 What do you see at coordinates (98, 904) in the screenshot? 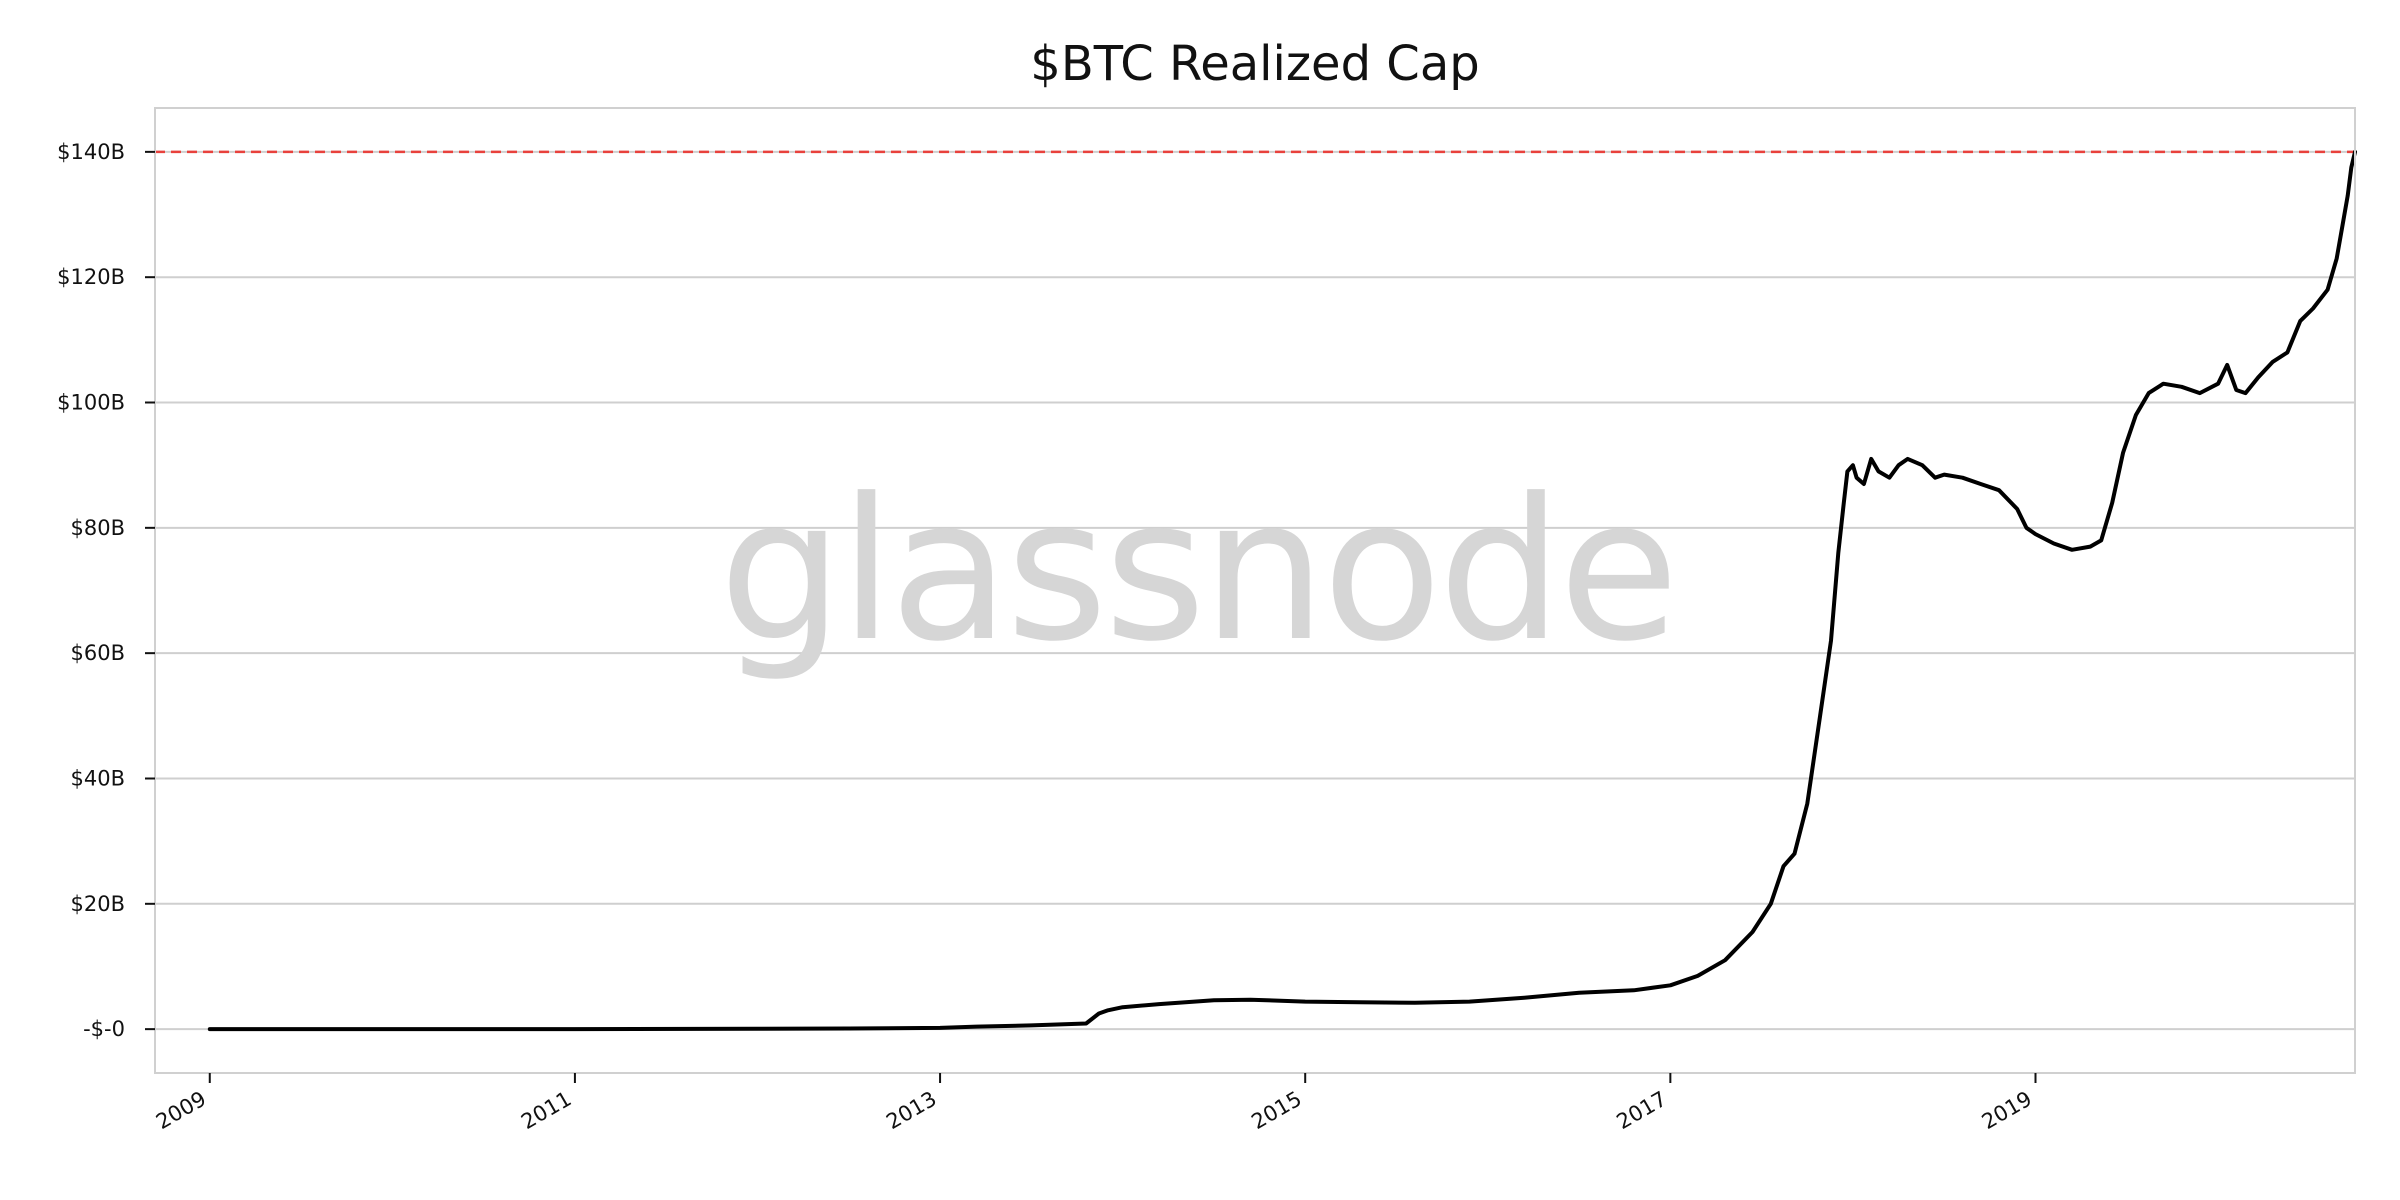
I see `y-tick-label: $20B` at bounding box center [98, 904].